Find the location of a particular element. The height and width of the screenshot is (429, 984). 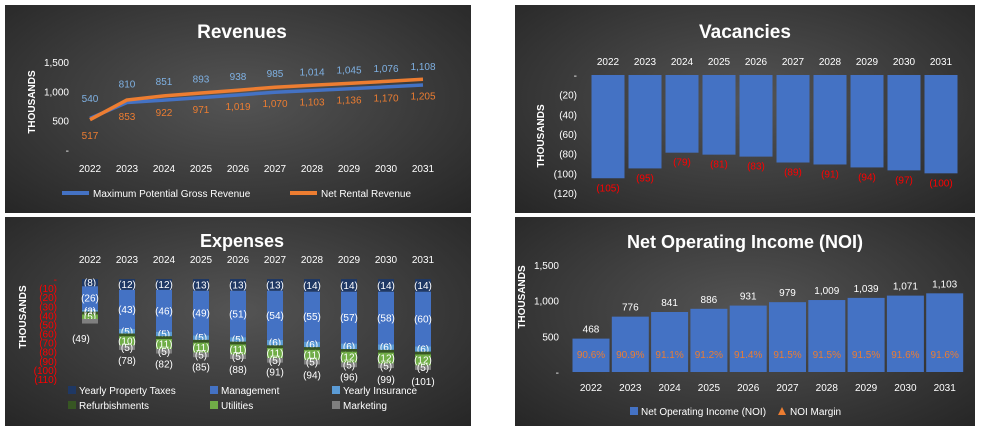

legend-label: NOI Margin is located at coordinates (815, 412).